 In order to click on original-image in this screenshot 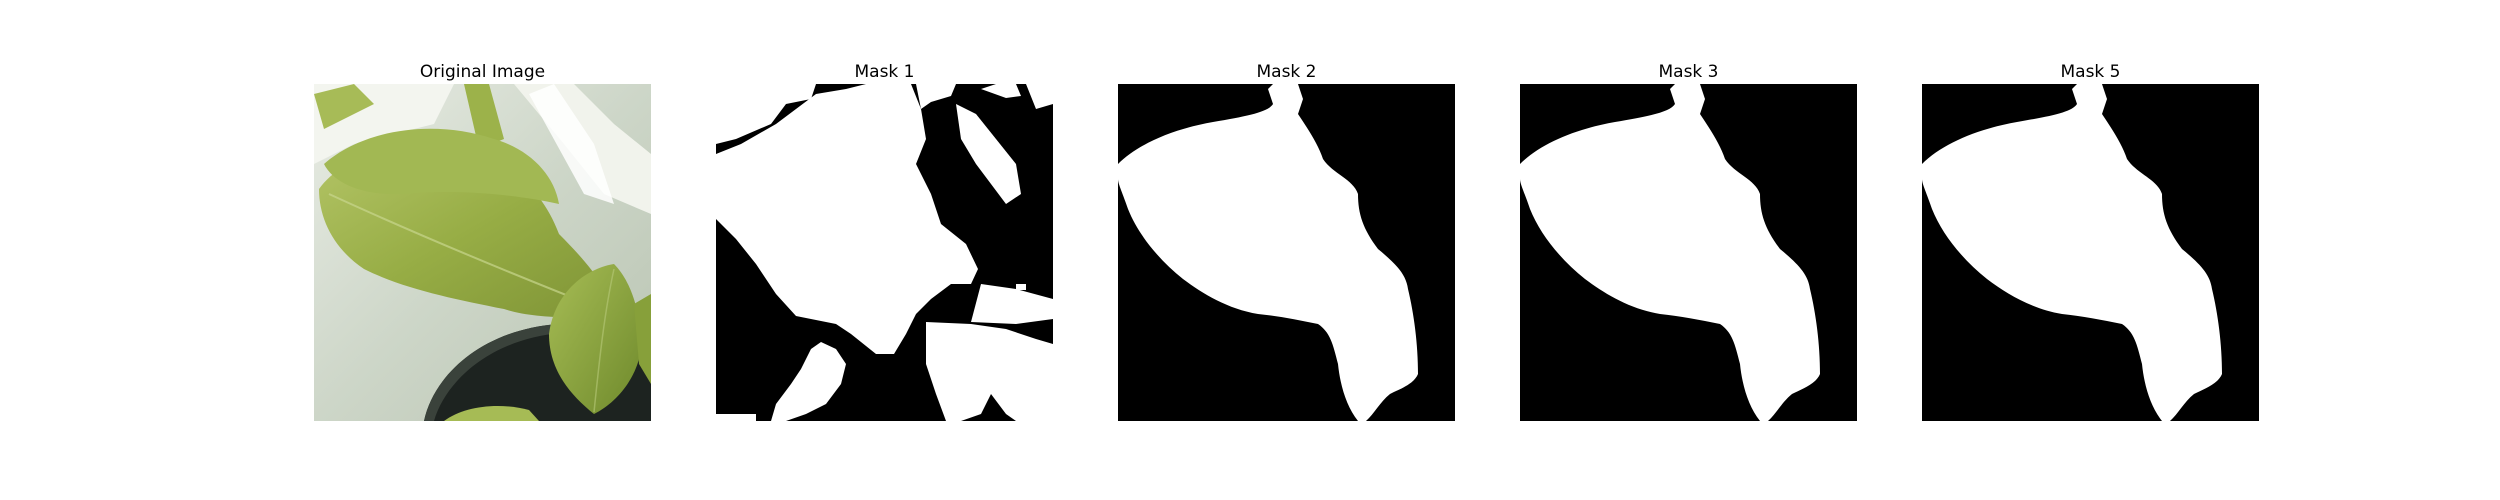, I will do `click(482, 252)`.